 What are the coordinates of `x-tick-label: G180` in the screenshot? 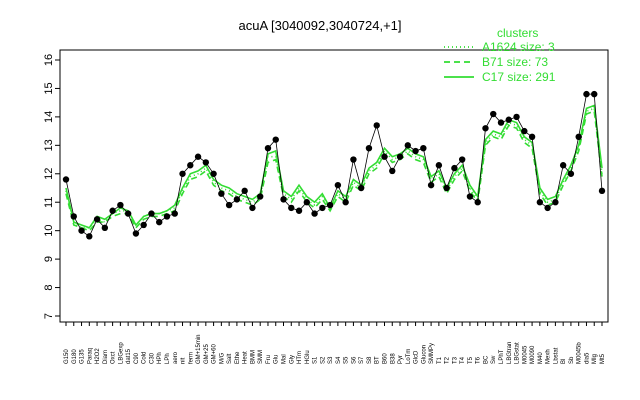 It's located at (75, 356).